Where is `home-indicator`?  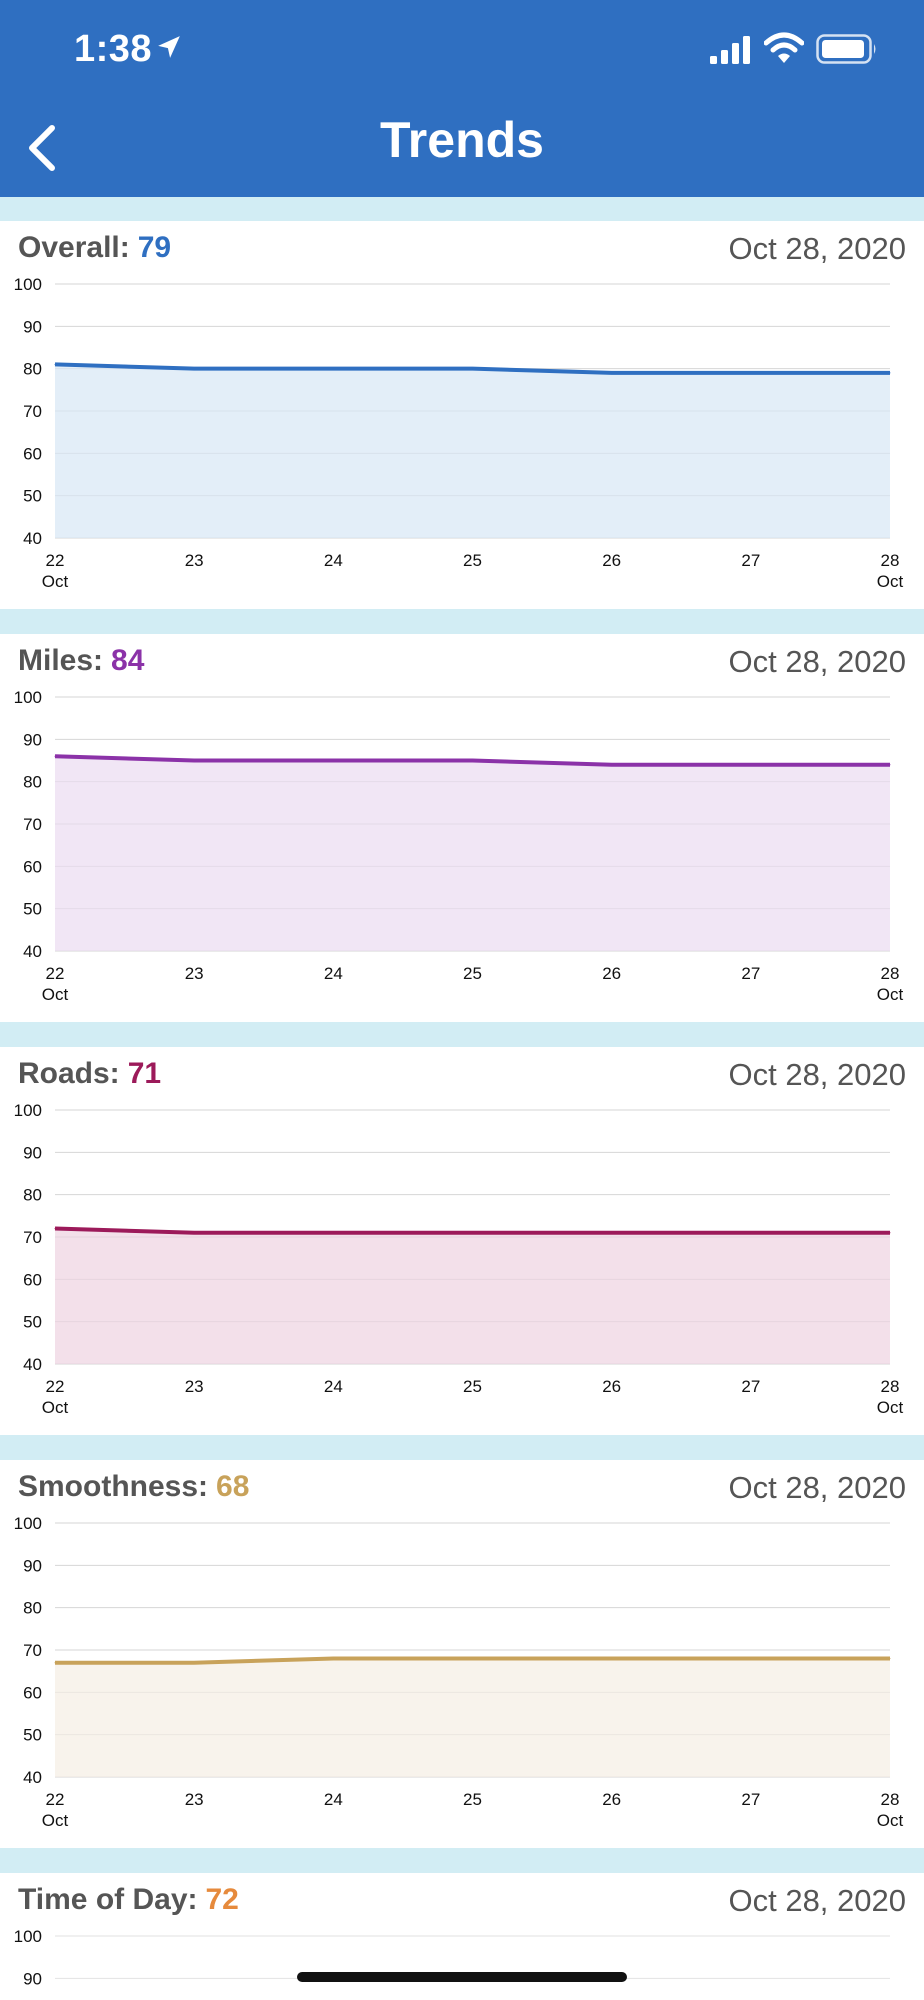 home-indicator is located at coordinates (462, 1977).